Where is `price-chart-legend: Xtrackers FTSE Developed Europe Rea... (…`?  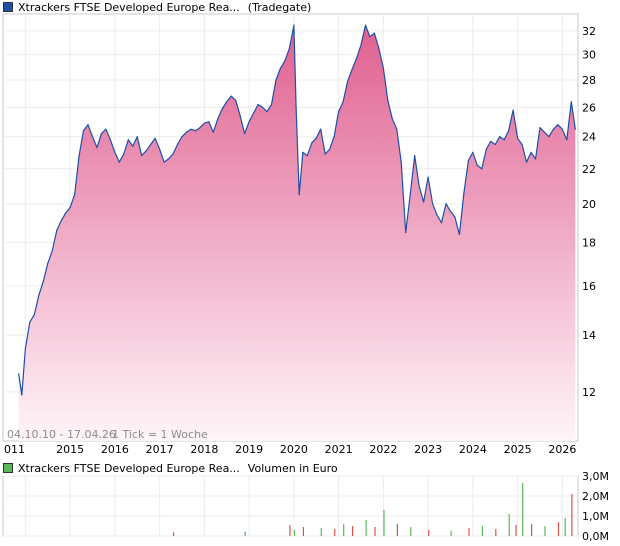
price-chart-legend: Xtrackers FTSE Developed Europe Rea... (… is located at coordinates (157, 7).